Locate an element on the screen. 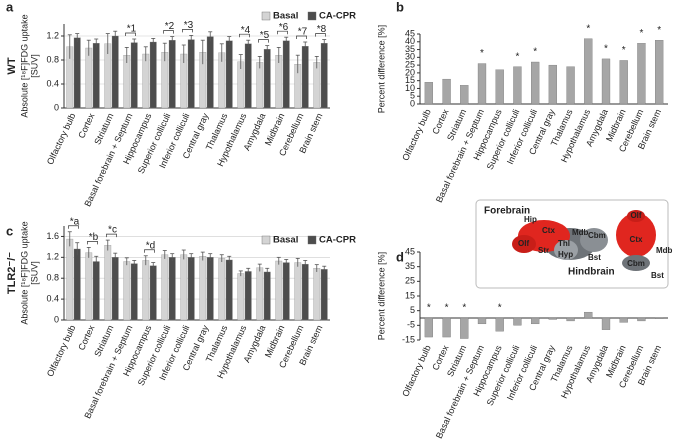 This screenshot has width=676, height=441. inset-label: Hindbrain is located at coordinates (591, 272).